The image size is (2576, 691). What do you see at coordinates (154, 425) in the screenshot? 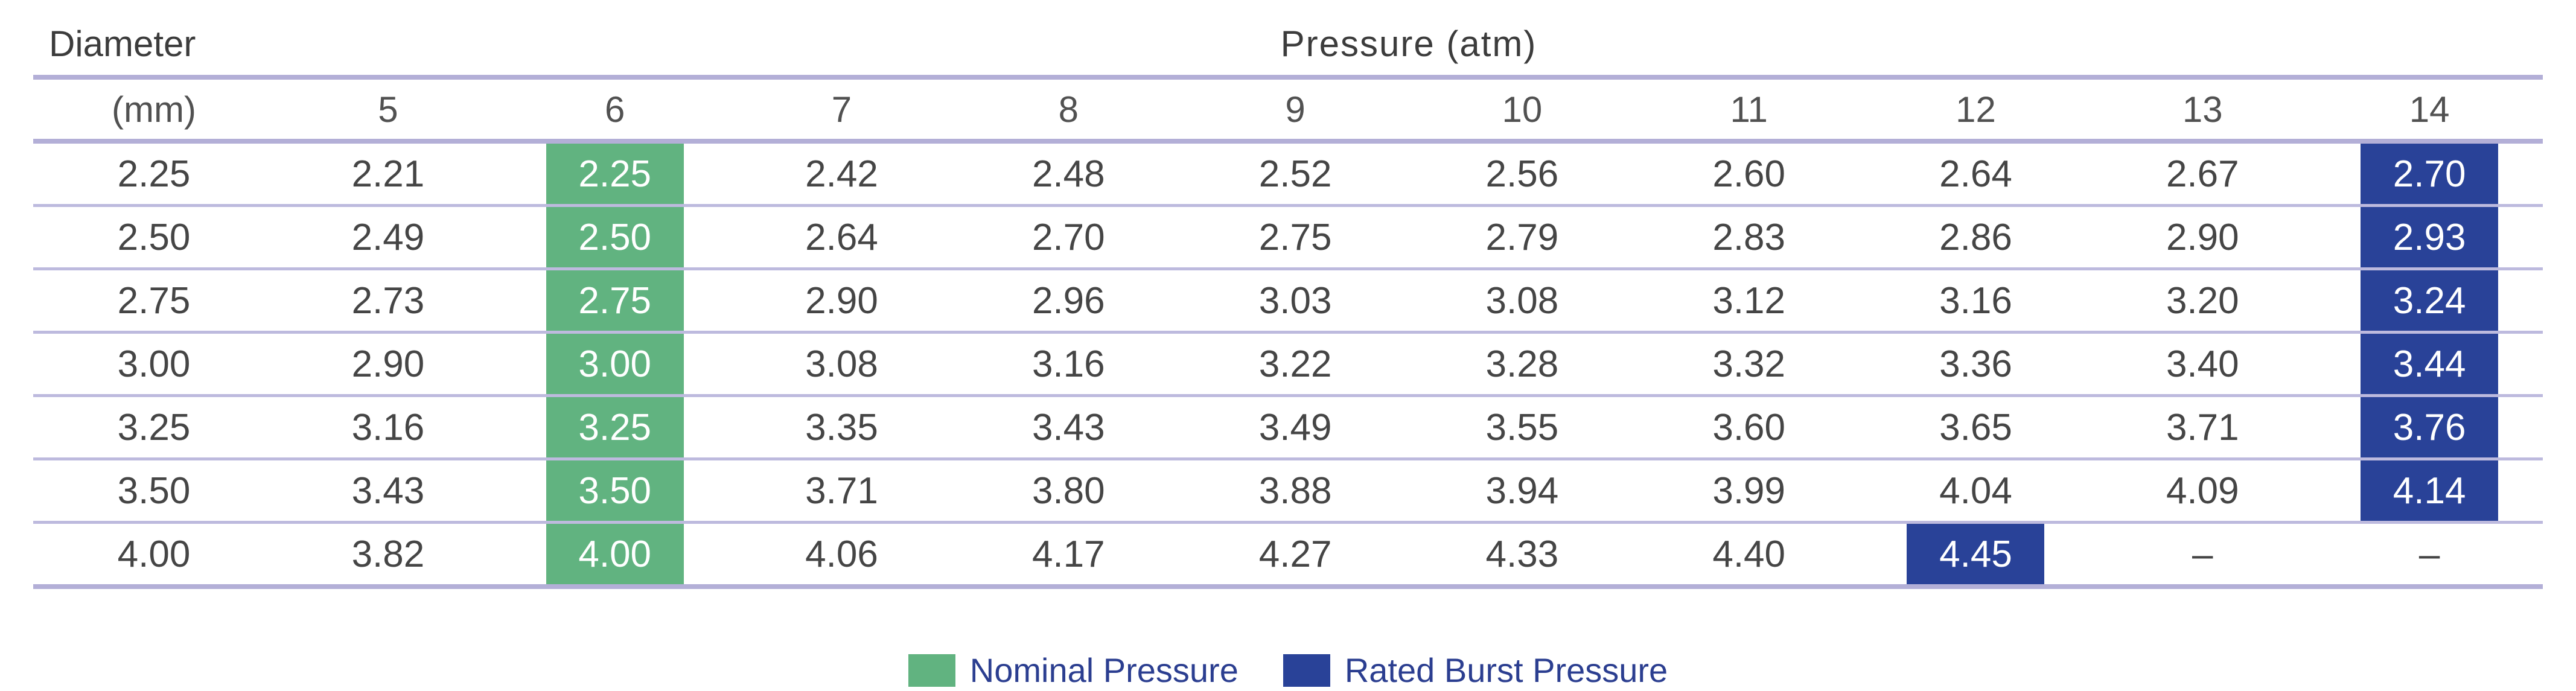
I see `diameter-cell: 3.25` at bounding box center [154, 425].